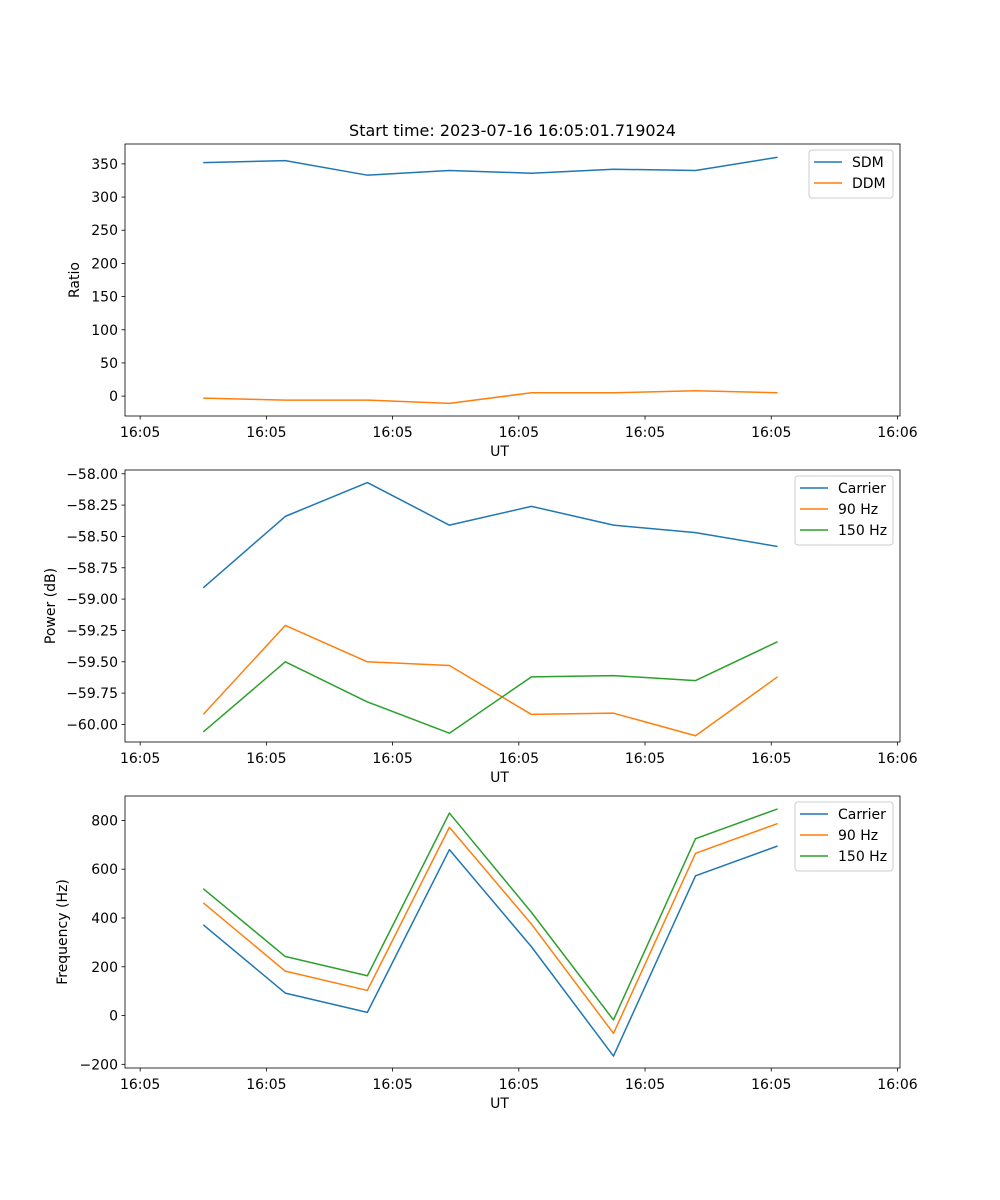 Image resolution: width=1000 pixels, height=1200 pixels. What do you see at coordinates (92, 506) in the screenshot?
I see `y-tick-label: −58.25` at bounding box center [92, 506].